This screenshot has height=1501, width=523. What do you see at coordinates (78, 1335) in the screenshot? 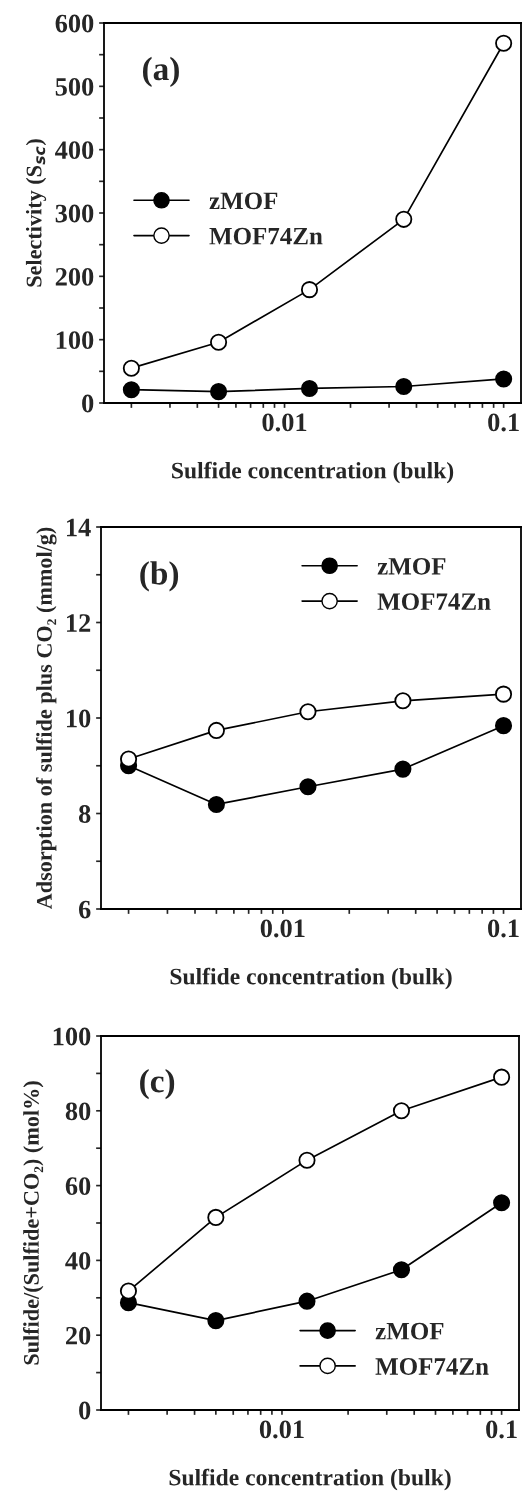
I see `y-tick-label: 20` at bounding box center [78, 1335].